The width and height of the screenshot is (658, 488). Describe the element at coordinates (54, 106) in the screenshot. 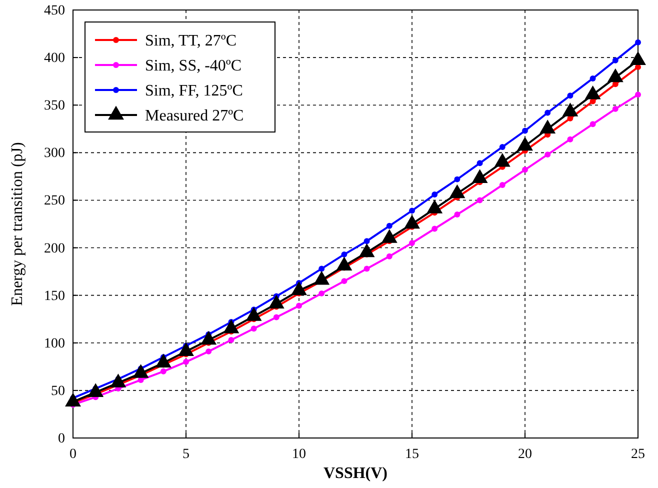

I see `y-tick-label: 350` at that location.